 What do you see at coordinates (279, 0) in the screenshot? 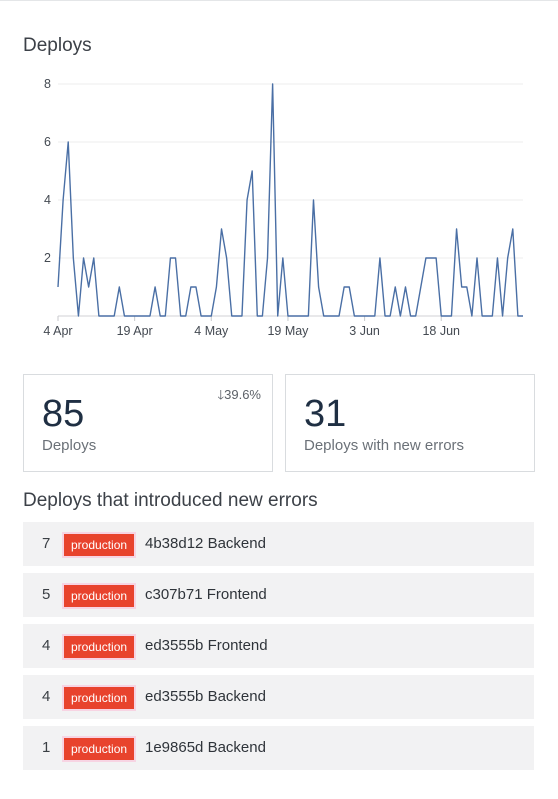
I see `top-divider` at bounding box center [279, 0].